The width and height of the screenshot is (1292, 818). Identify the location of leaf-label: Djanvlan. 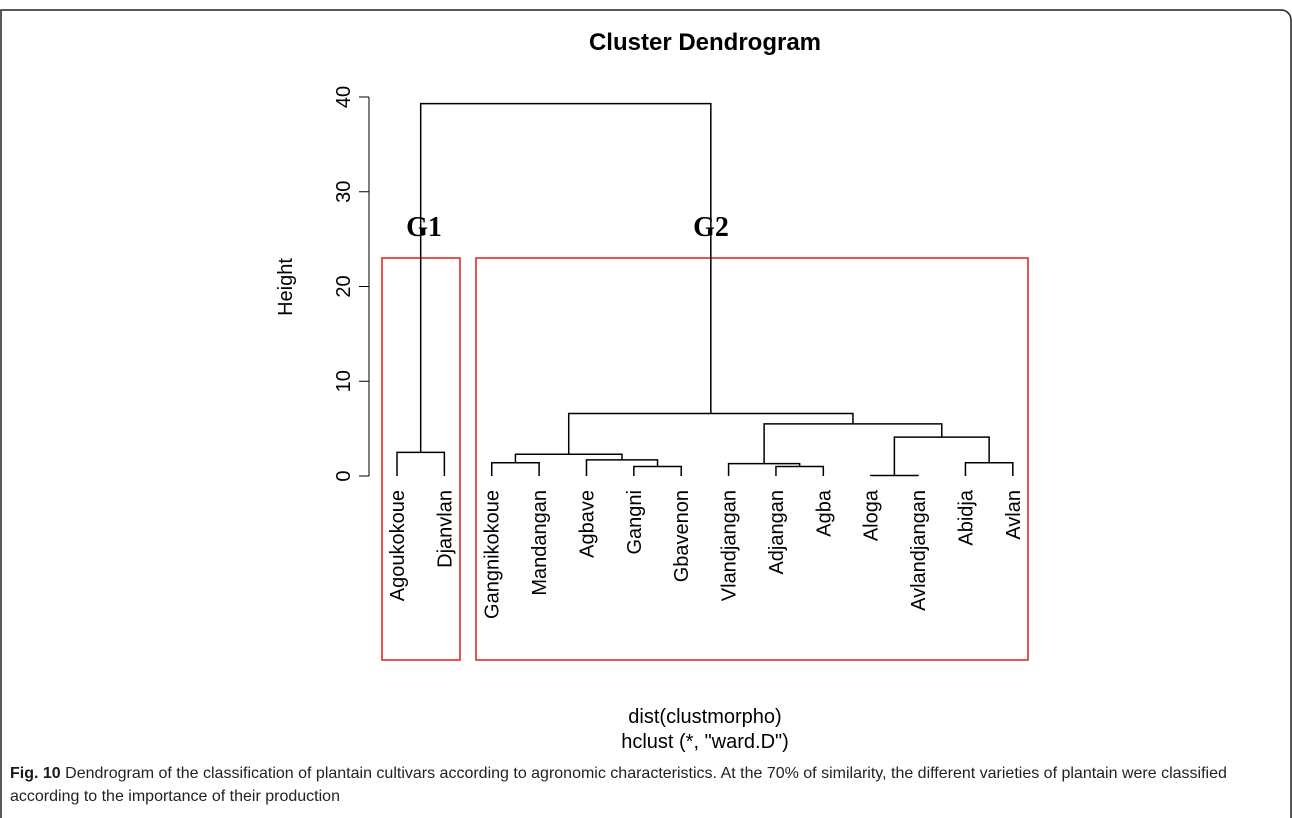
(445, 529).